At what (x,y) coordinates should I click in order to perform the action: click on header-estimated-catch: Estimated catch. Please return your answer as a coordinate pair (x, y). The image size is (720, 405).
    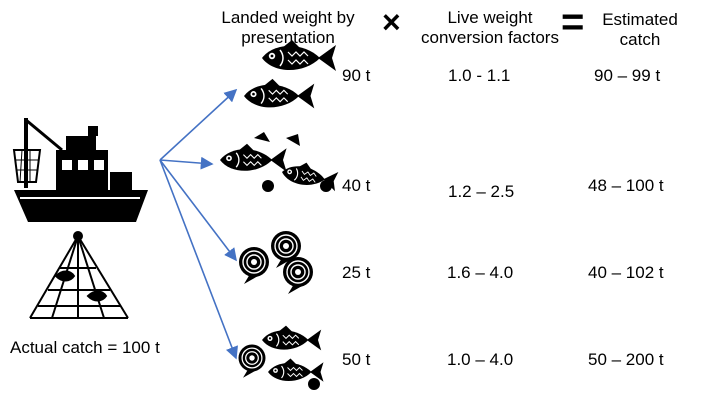
    Looking at the image, I should click on (640, 29).